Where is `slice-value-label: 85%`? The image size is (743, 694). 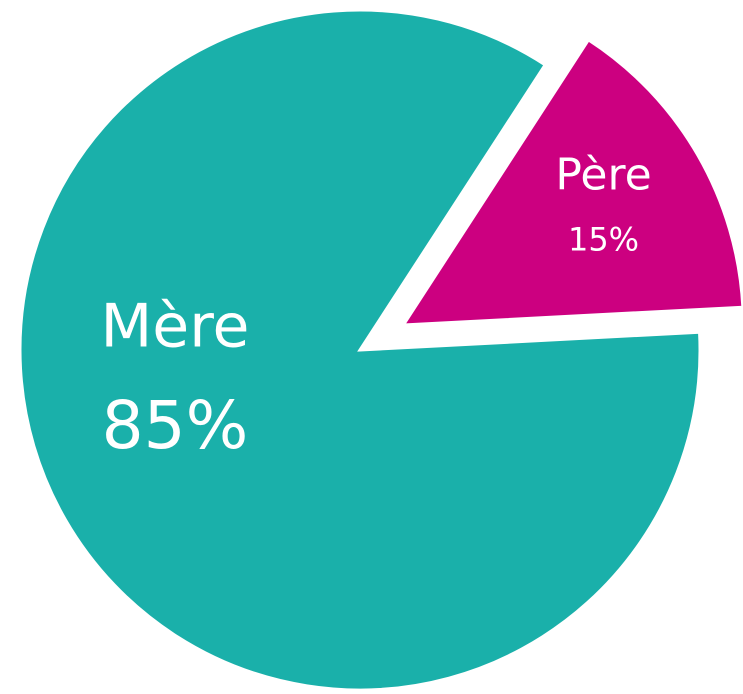
slice-value-label: 85% is located at coordinates (175, 425).